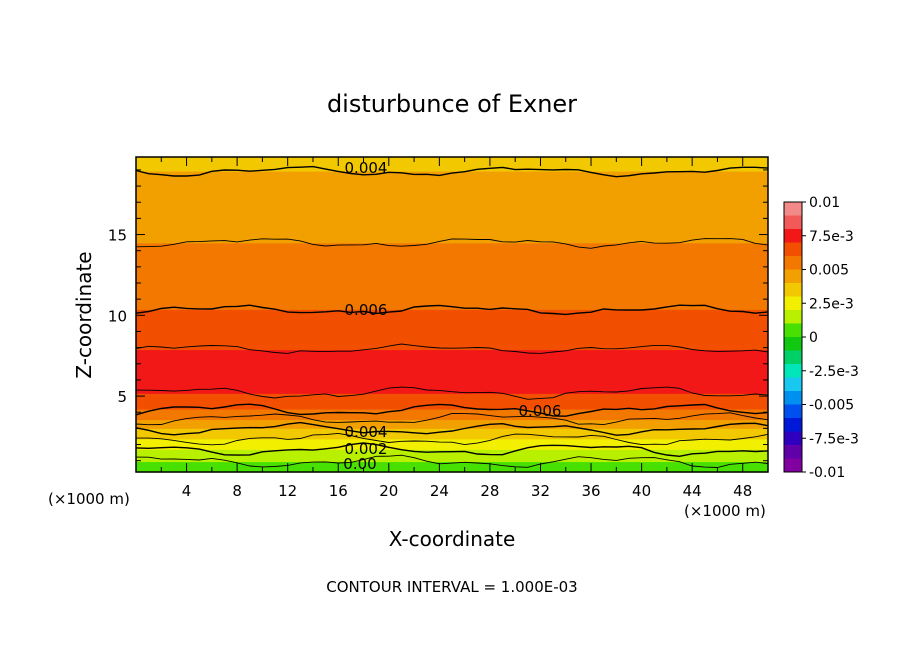 Image resolution: width=904 pixels, height=654 pixels. Describe the element at coordinates (287, 491) in the screenshot. I see `x-tick-label: 12` at that location.